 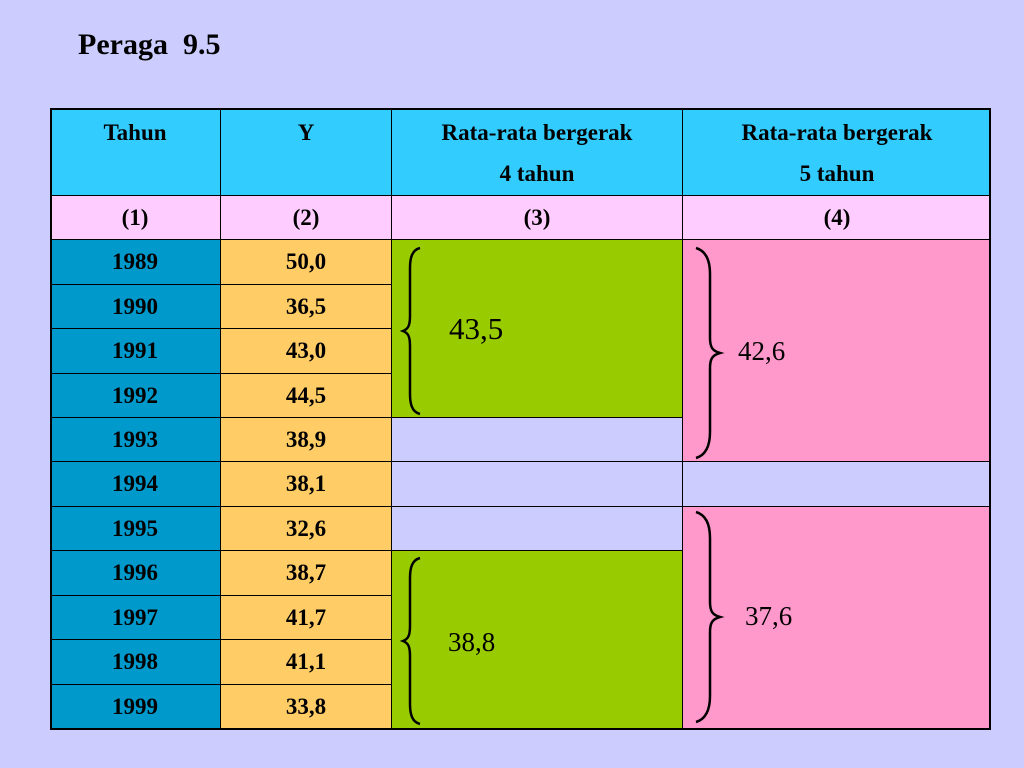 What do you see at coordinates (837, 173) in the screenshot?
I see `header-ma5-line2: 5 tahun` at bounding box center [837, 173].